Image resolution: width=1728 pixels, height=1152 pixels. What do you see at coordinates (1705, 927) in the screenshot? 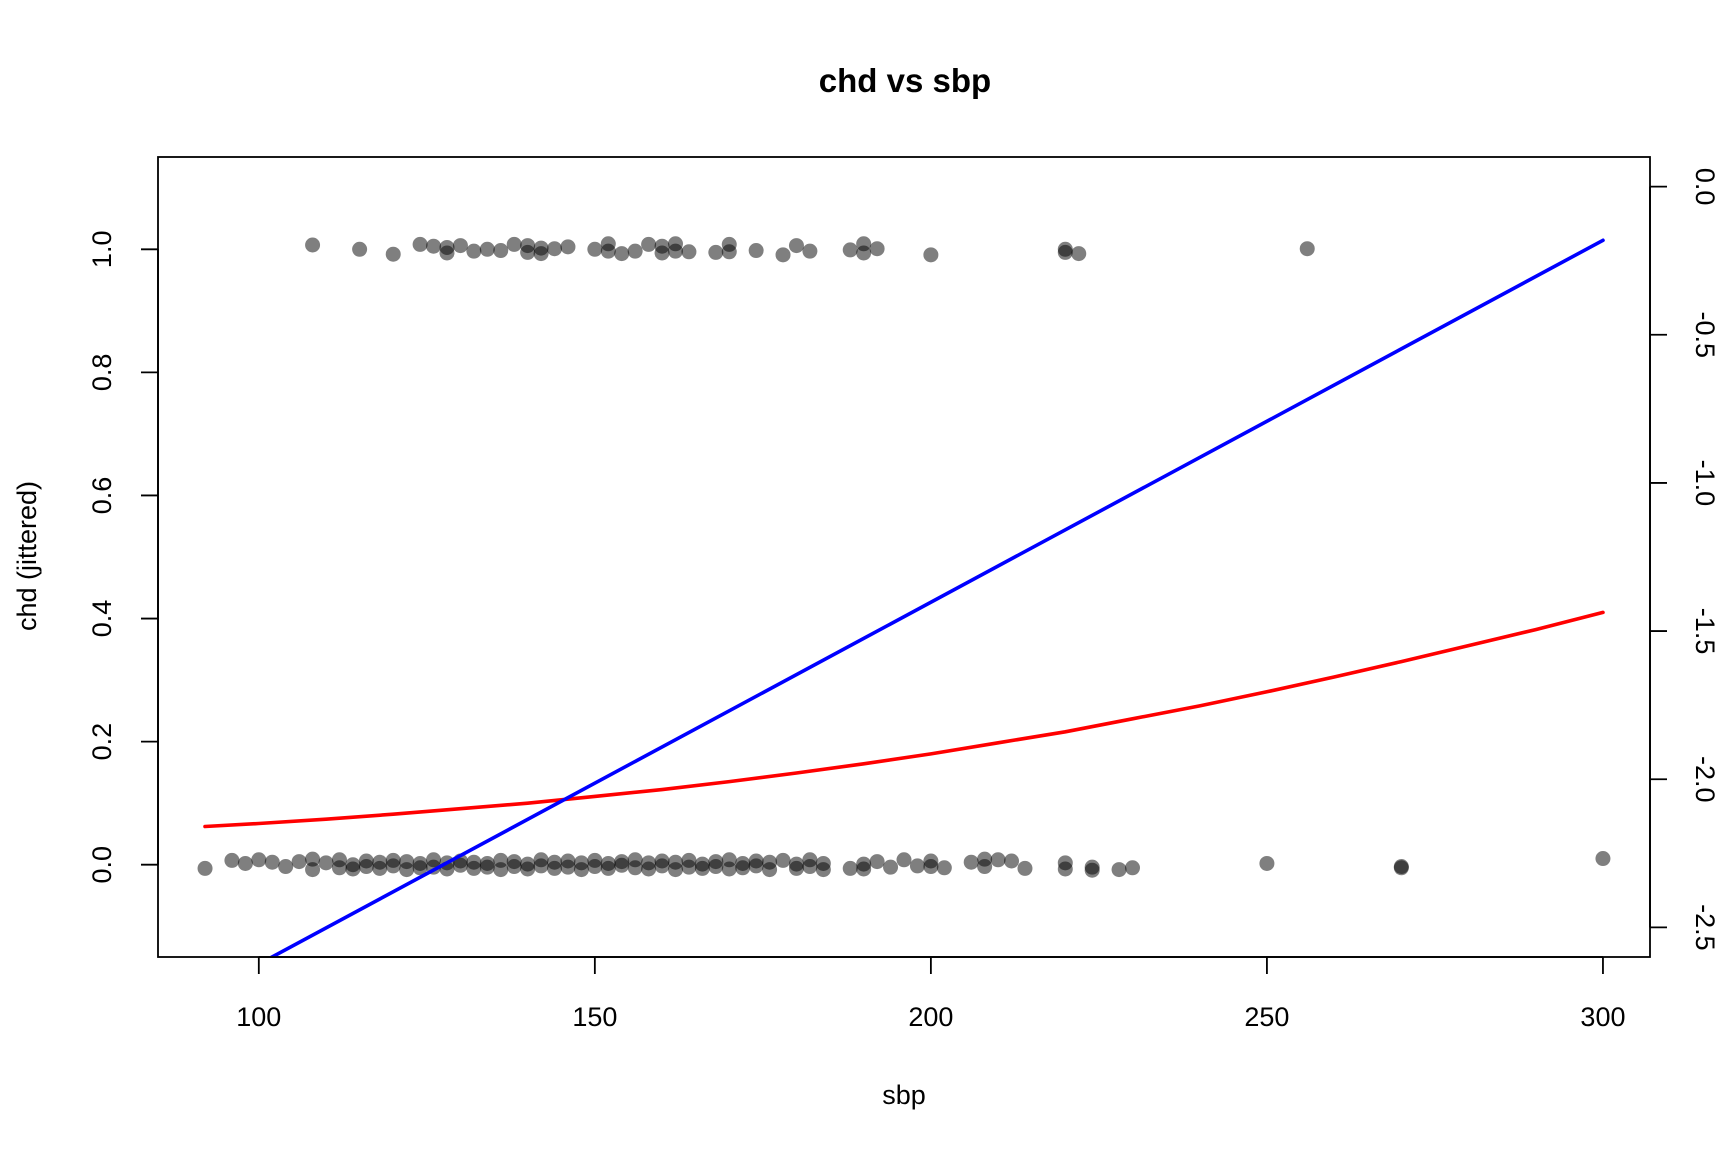
I see `y2-tick-label: -2.5` at bounding box center [1705, 927].